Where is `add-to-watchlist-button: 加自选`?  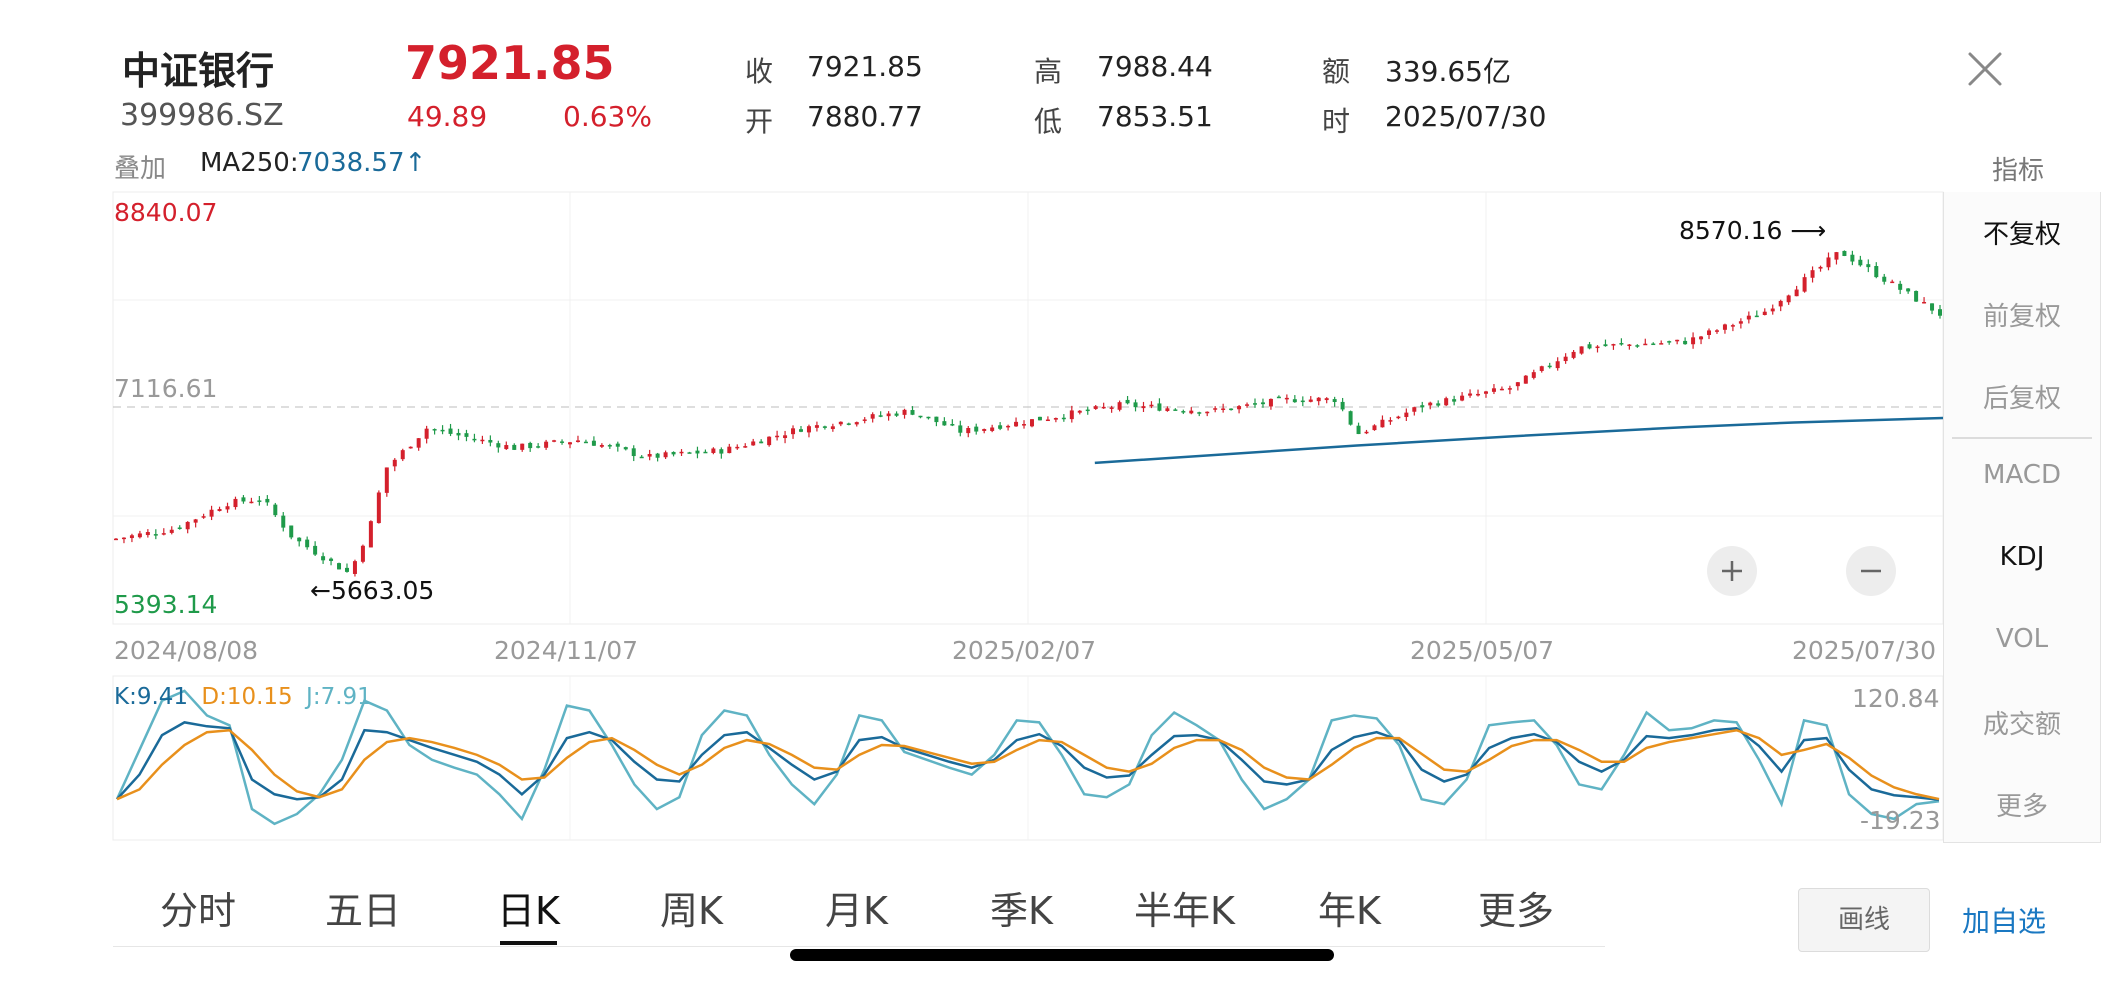
add-to-watchlist-button: 加自选 is located at coordinates (2004, 921).